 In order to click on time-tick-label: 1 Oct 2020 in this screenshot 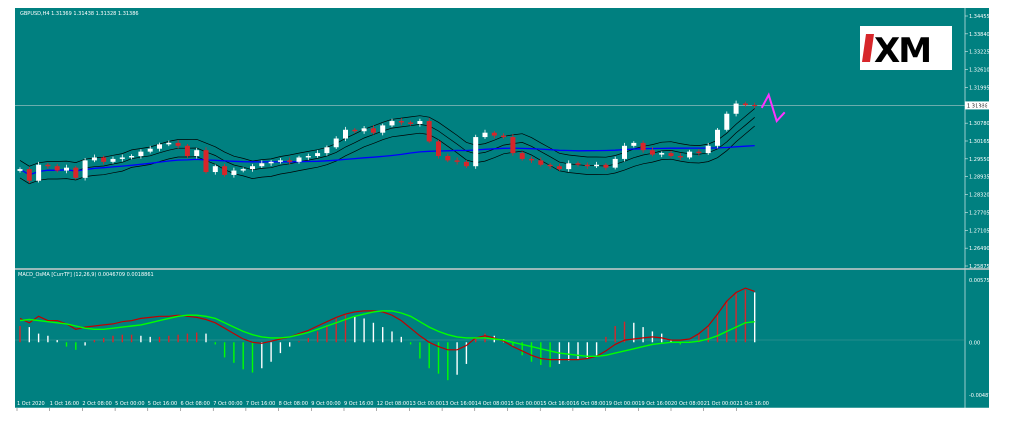, I will do `click(31, 404)`.